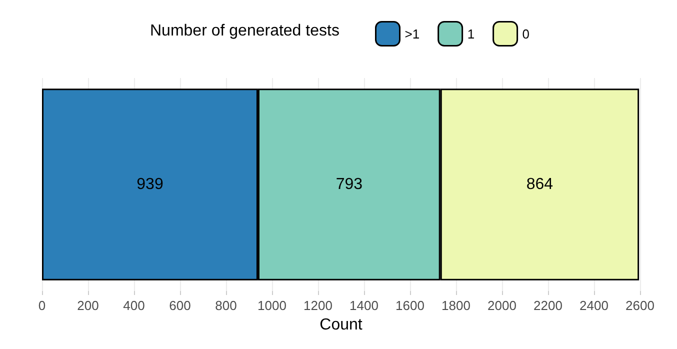 This screenshot has width=677, height=349. I want to click on x-tick-label: 2400, so click(594, 305).